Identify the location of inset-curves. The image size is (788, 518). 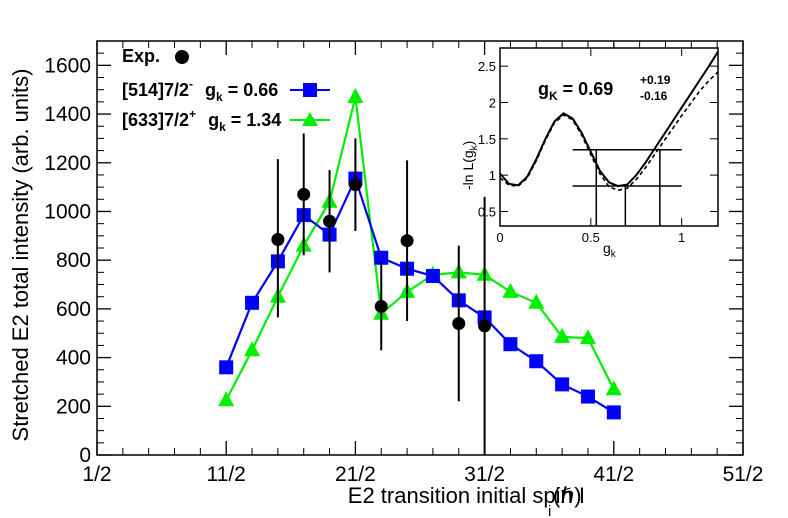
(609, 138).